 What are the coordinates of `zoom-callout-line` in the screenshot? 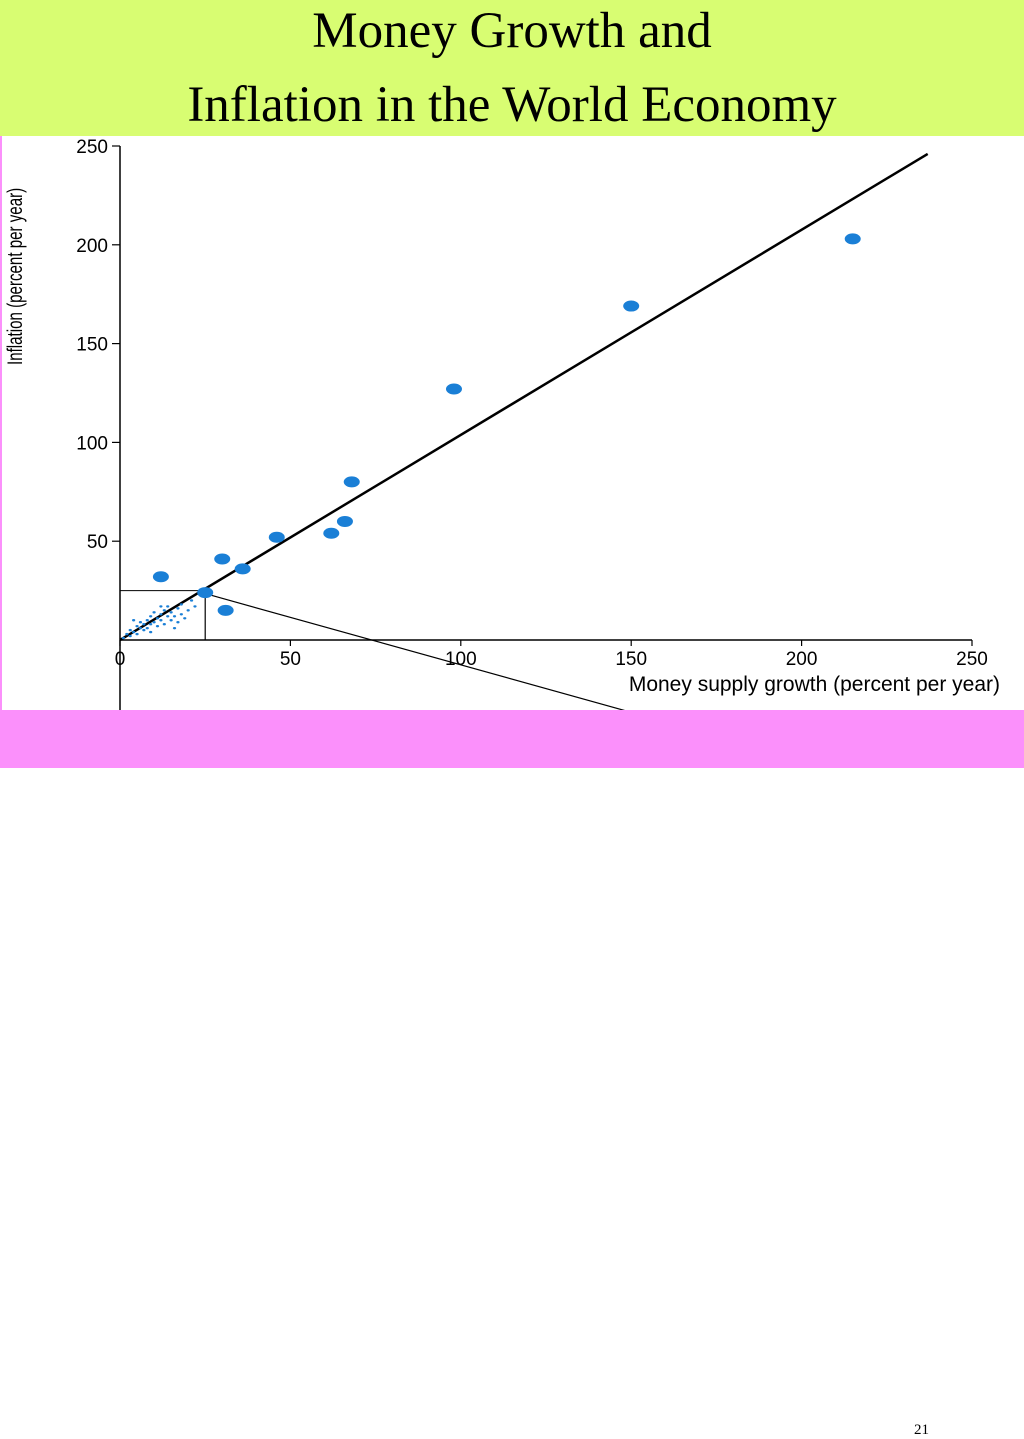 It's located at (415, 651).